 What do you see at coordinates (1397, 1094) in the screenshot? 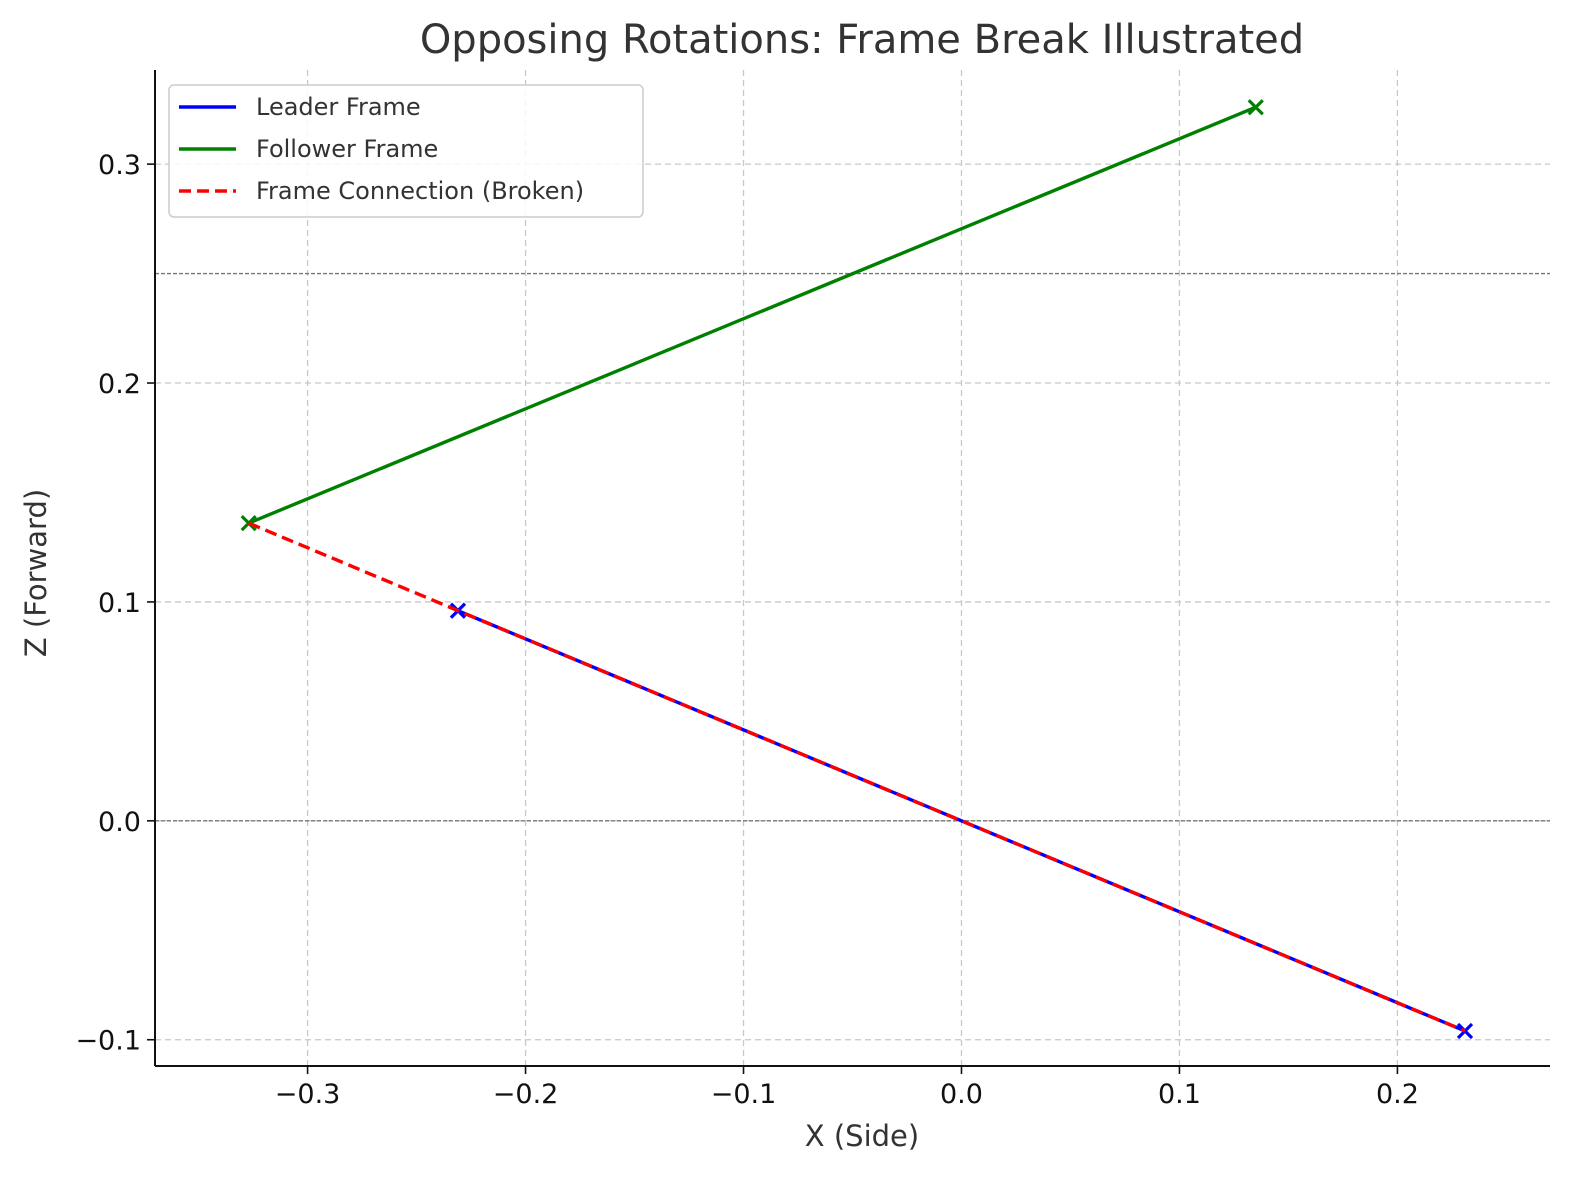
I see `x-tick-label-5: 0.2` at bounding box center [1397, 1094].